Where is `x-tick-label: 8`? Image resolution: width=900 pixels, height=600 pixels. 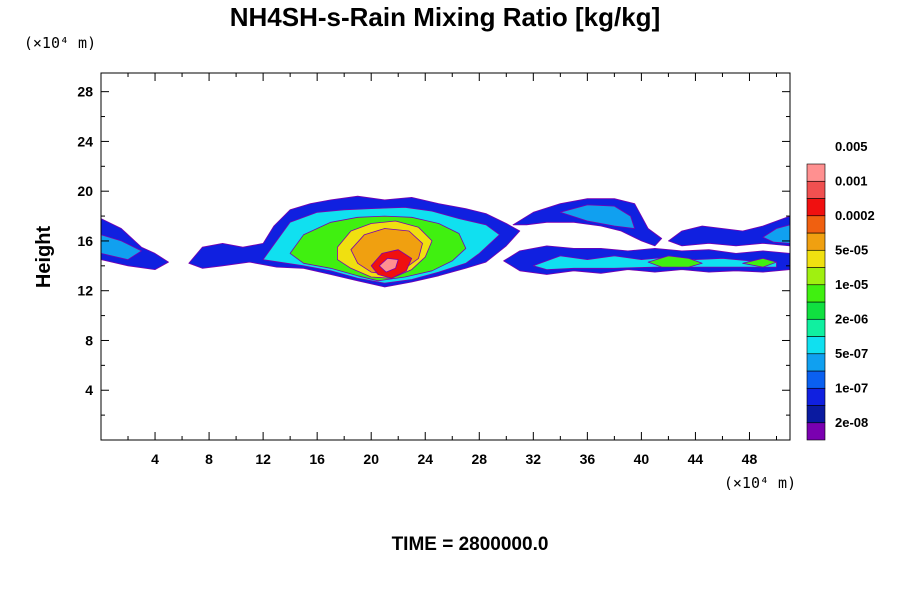 x-tick-label: 8 is located at coordinates (209, 459).